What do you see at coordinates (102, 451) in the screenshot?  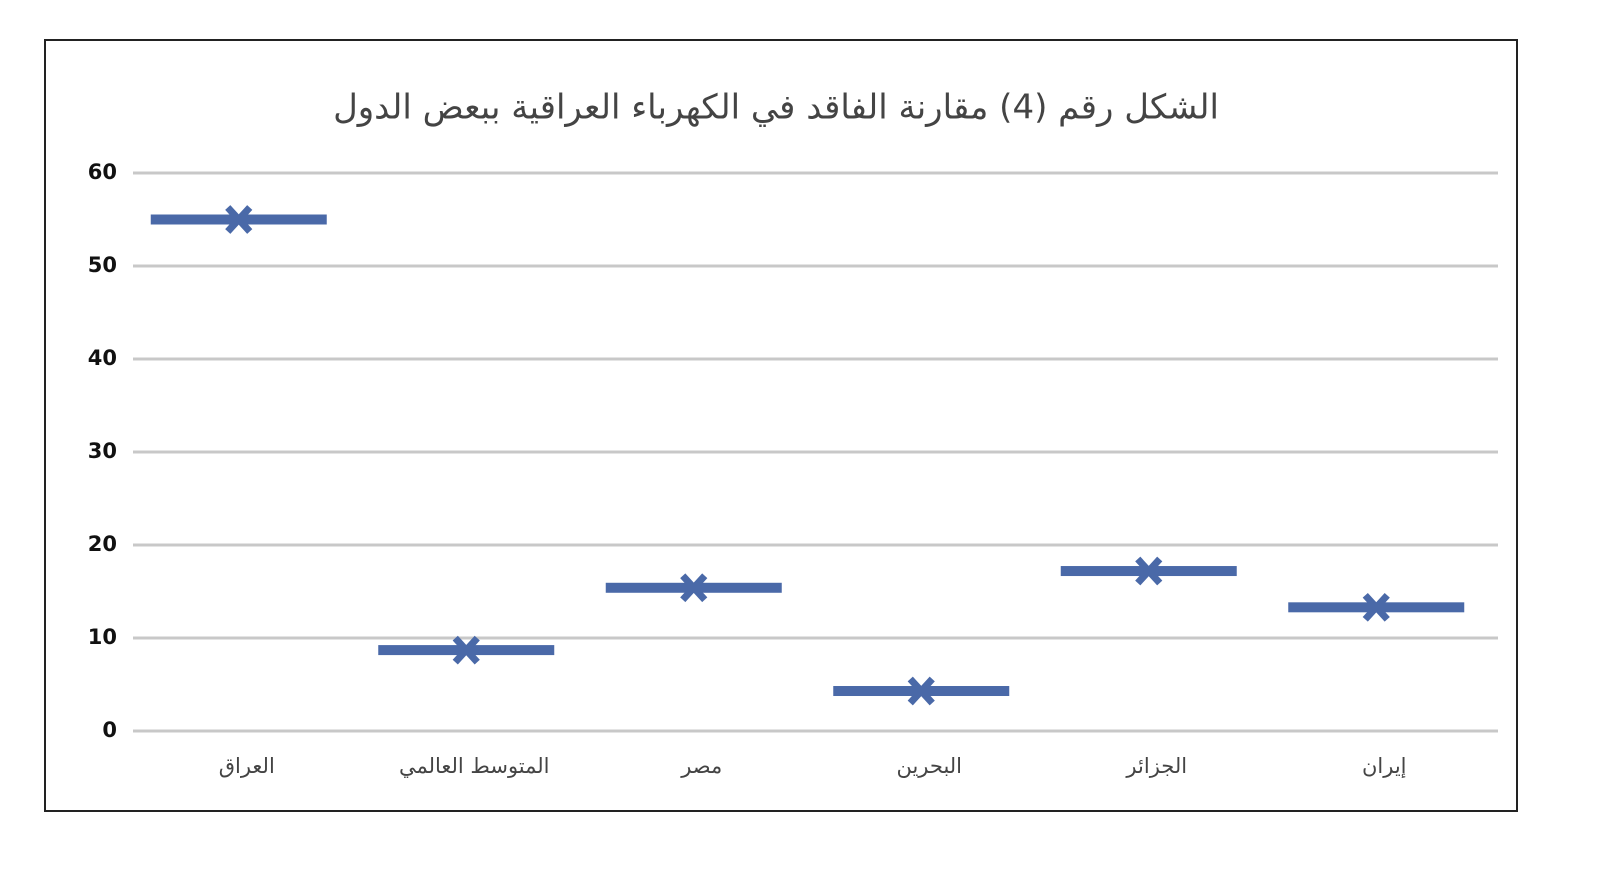 I see `y-tick-label: 30` at bounding box center [102, 451].